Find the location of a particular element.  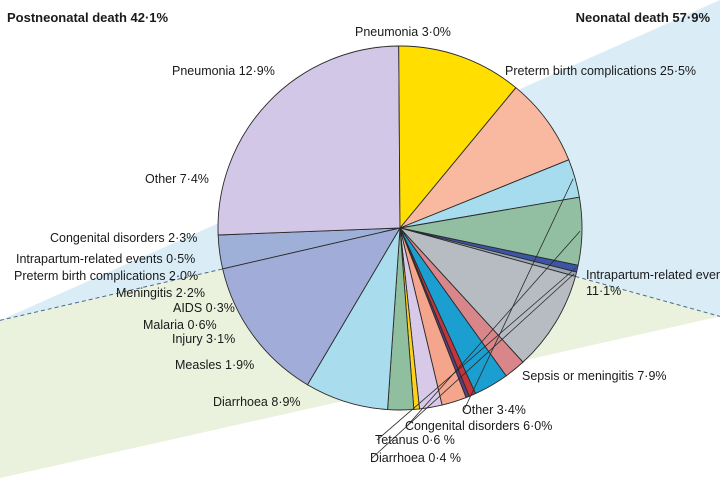

slice-label: Meningitis 2·2% is located at coordinates (160, 293).